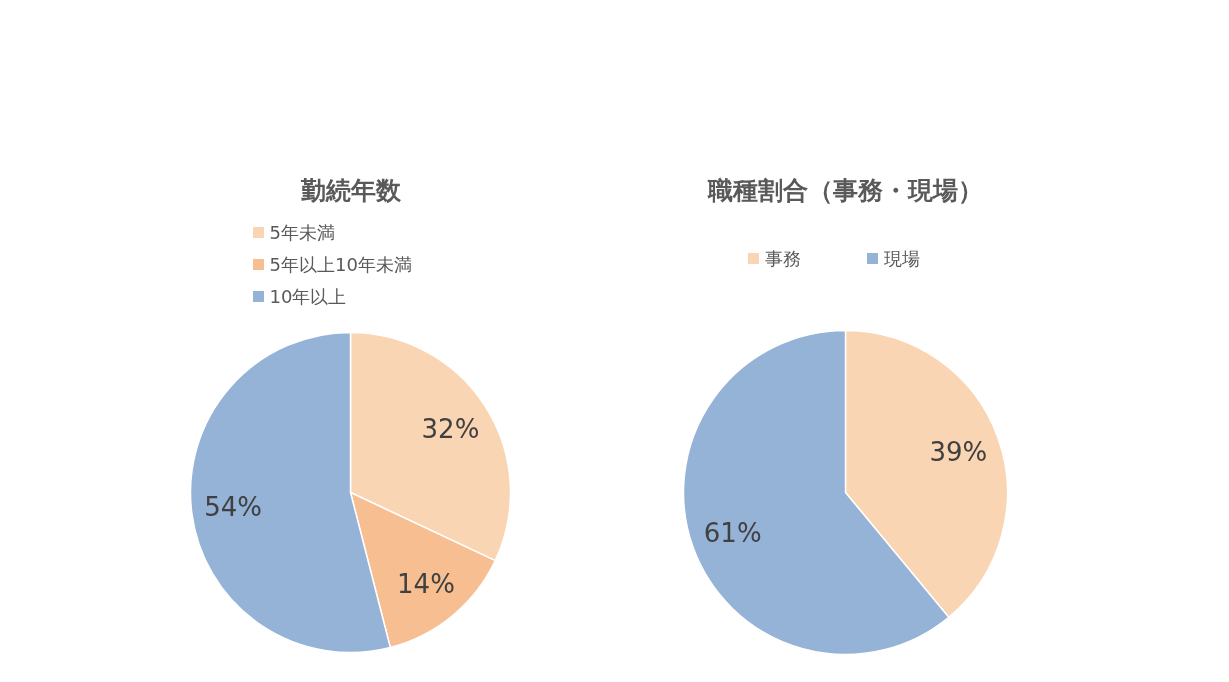  I want to click on chart-title: 勤続年数, so click(350, 190).